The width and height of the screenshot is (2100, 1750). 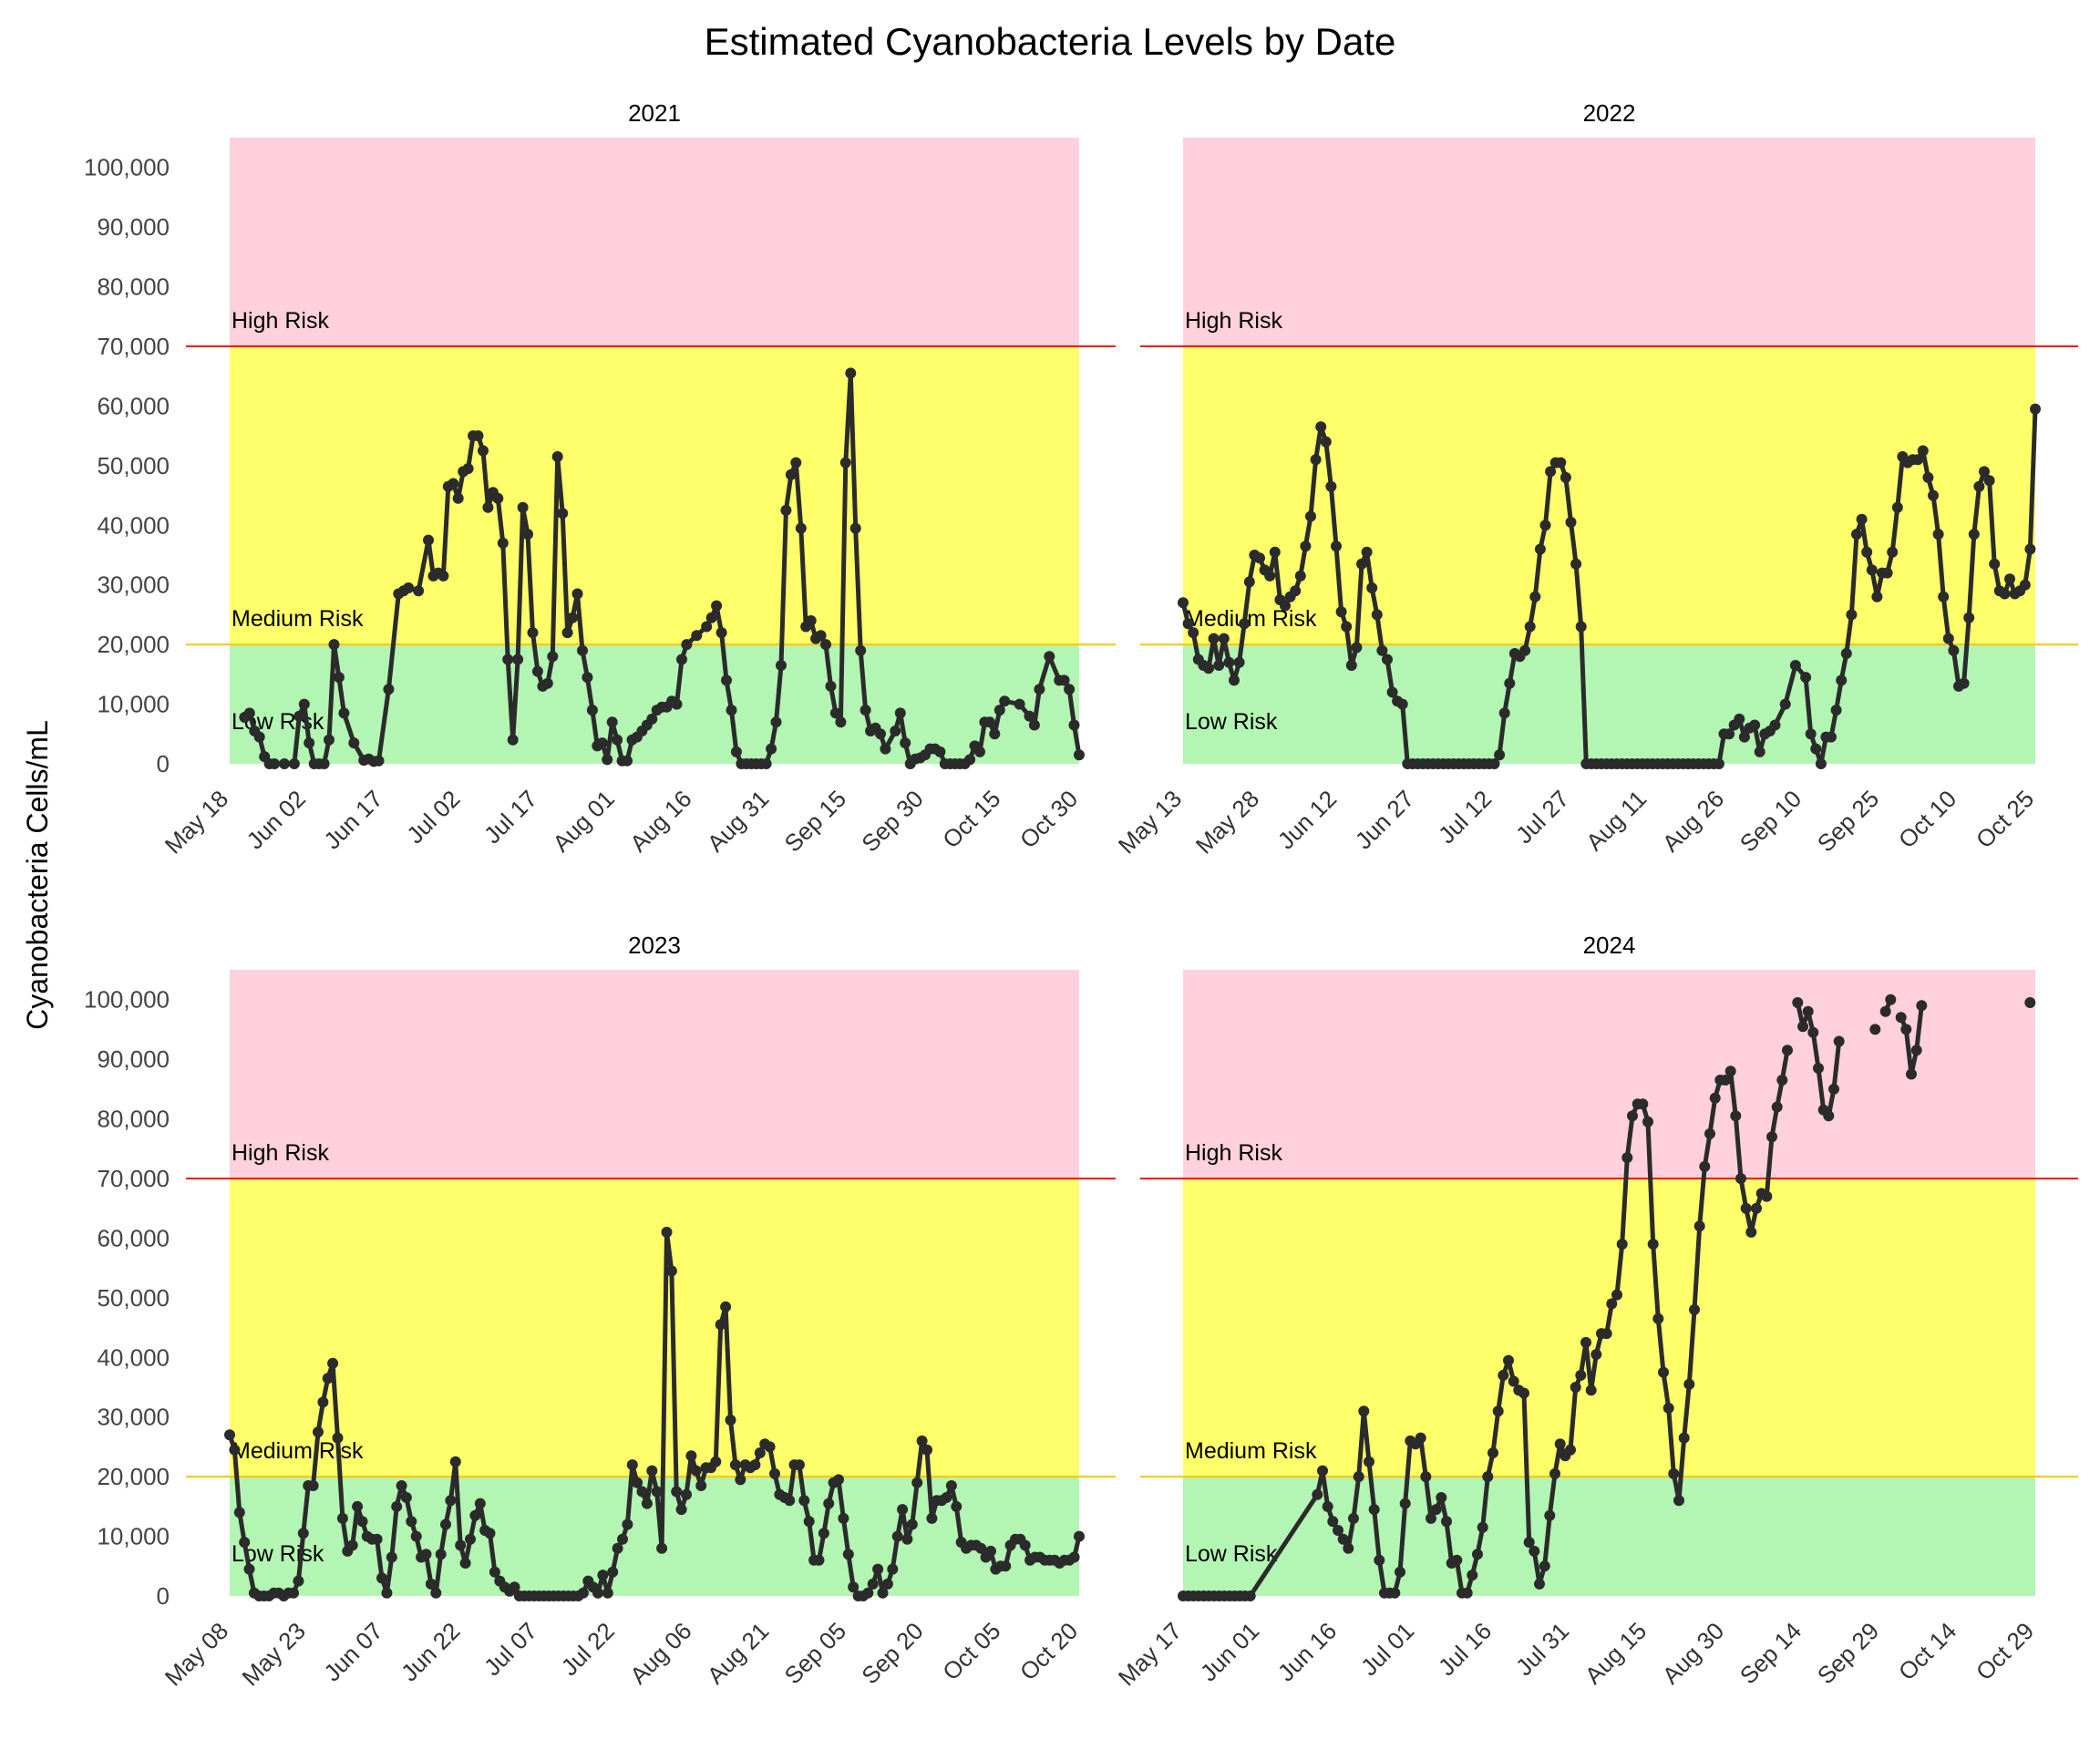 I want to click on x-tick-label: Sep 05, so click(x=815, y=1653).